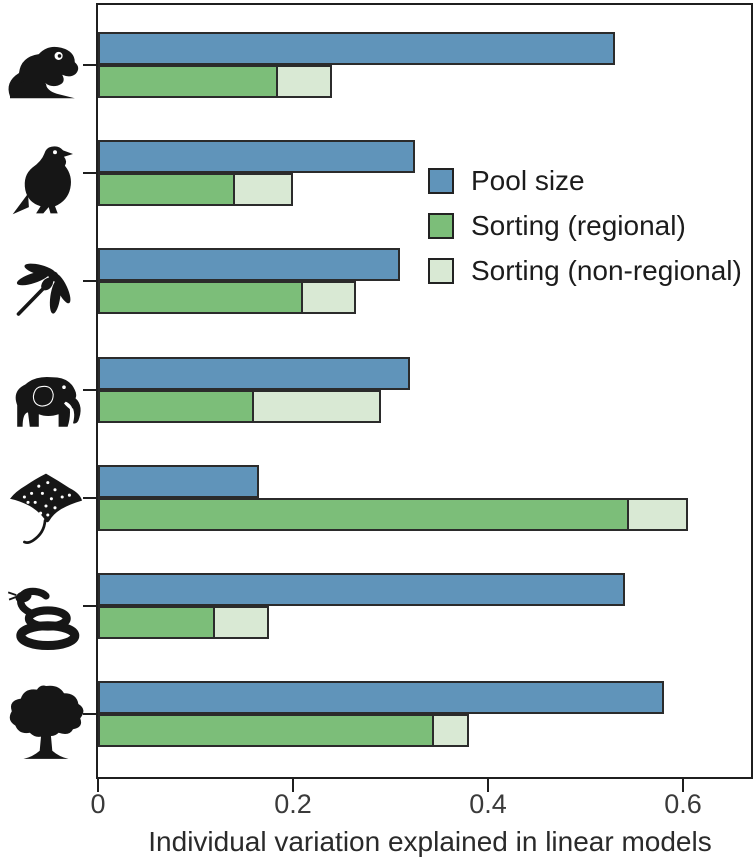  Describe the element at coordinates (683, 785) in the screenshot. I see `x-tick-0.6` at that location.